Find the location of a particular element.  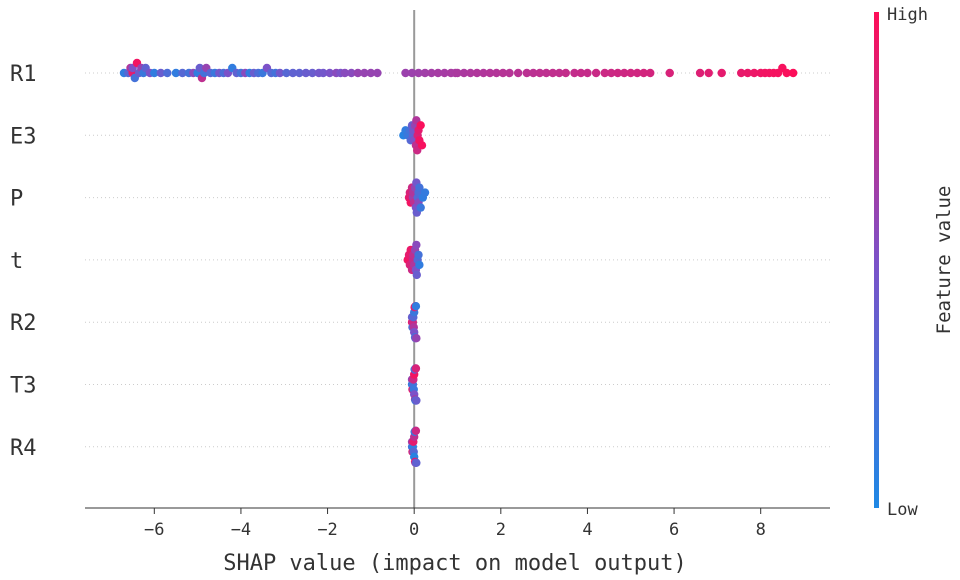

x-tick-label: 6 is located at coordinates (674, 530).